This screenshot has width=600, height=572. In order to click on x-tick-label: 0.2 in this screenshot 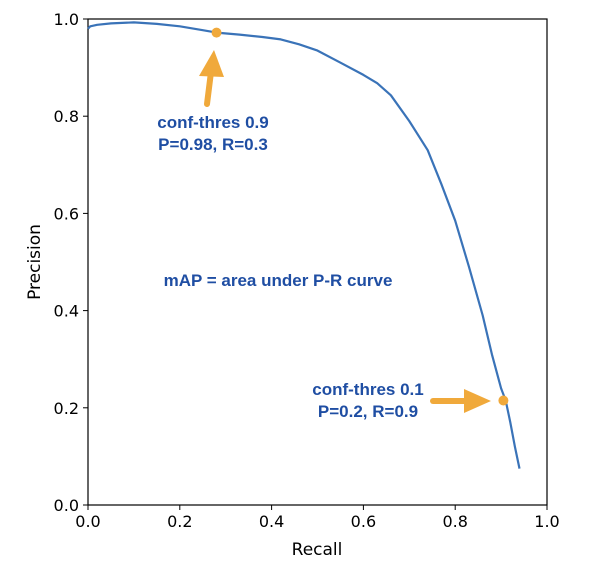, I will do `click(179, 521)`.